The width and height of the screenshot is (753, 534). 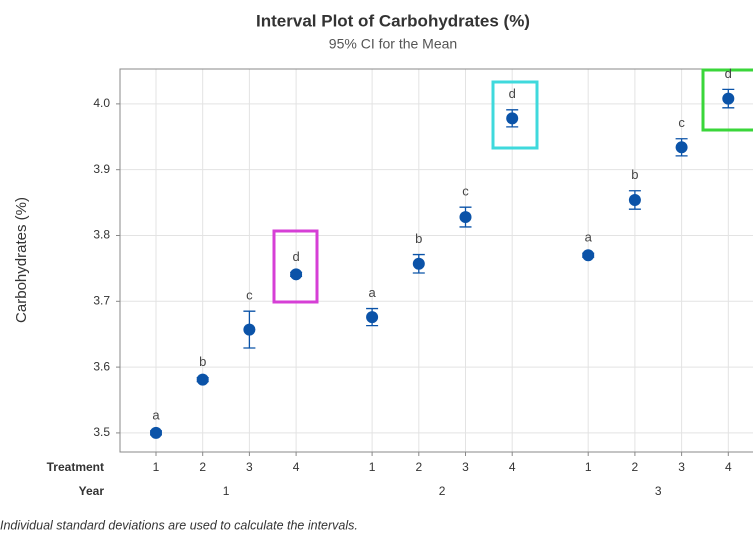 What do you see at coordinates (101, 103) in the screenshot?
I see `y-tick-label: 4.0` at bounding box center [101, 103].